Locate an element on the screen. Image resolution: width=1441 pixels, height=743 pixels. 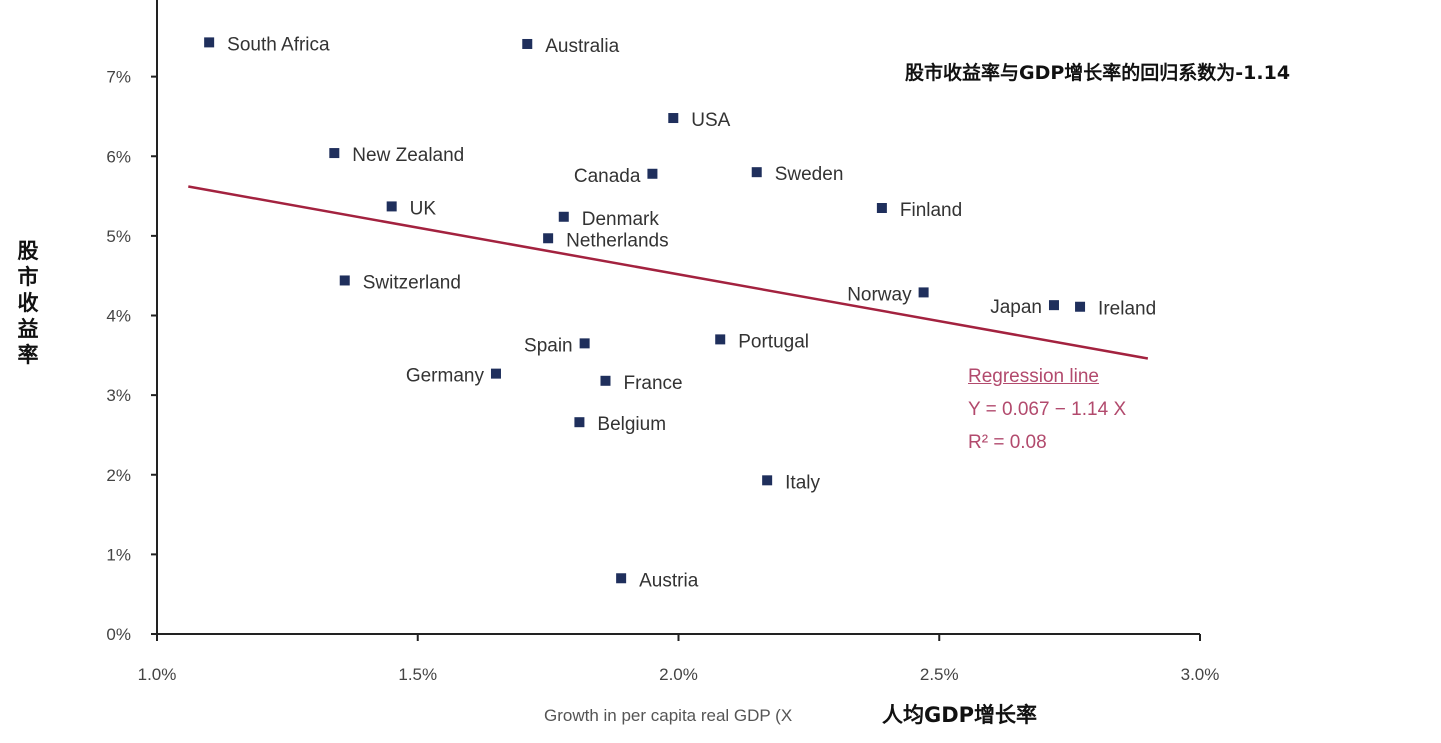
point-label: New Zealand is located at coordinates (408, 155).